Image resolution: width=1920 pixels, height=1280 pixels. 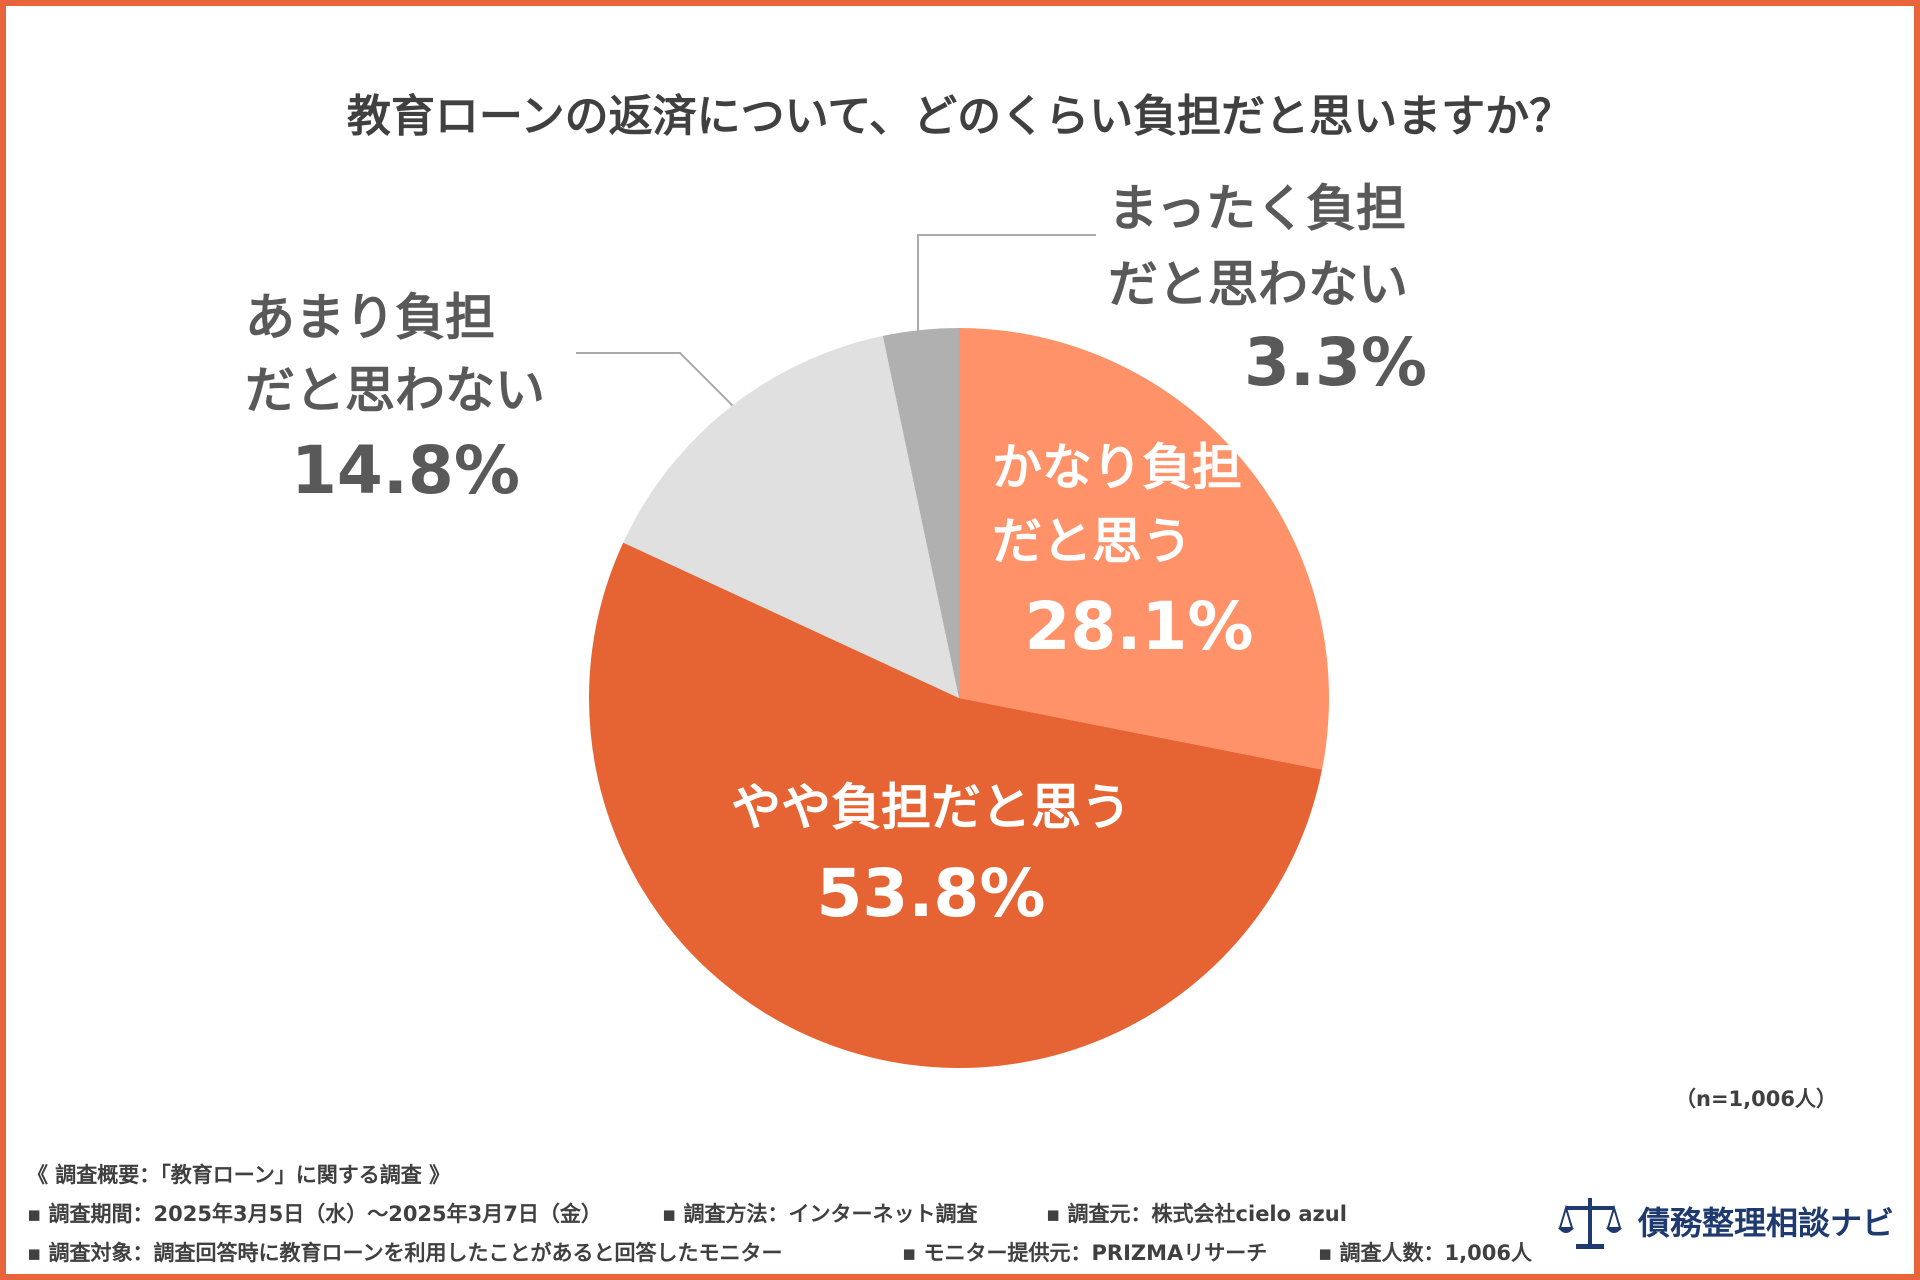 I want to click on survey-line: ▪ モニター提供元：PRIZMAリサーチ, so click(x=1084, y=1253).